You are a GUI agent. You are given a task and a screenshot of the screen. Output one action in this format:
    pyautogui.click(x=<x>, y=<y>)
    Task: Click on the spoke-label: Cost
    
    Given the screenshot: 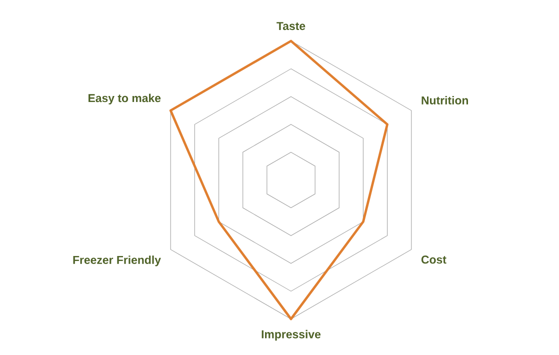 What is the action you would take?
    pyautogui.click(x=433, y=260)
    